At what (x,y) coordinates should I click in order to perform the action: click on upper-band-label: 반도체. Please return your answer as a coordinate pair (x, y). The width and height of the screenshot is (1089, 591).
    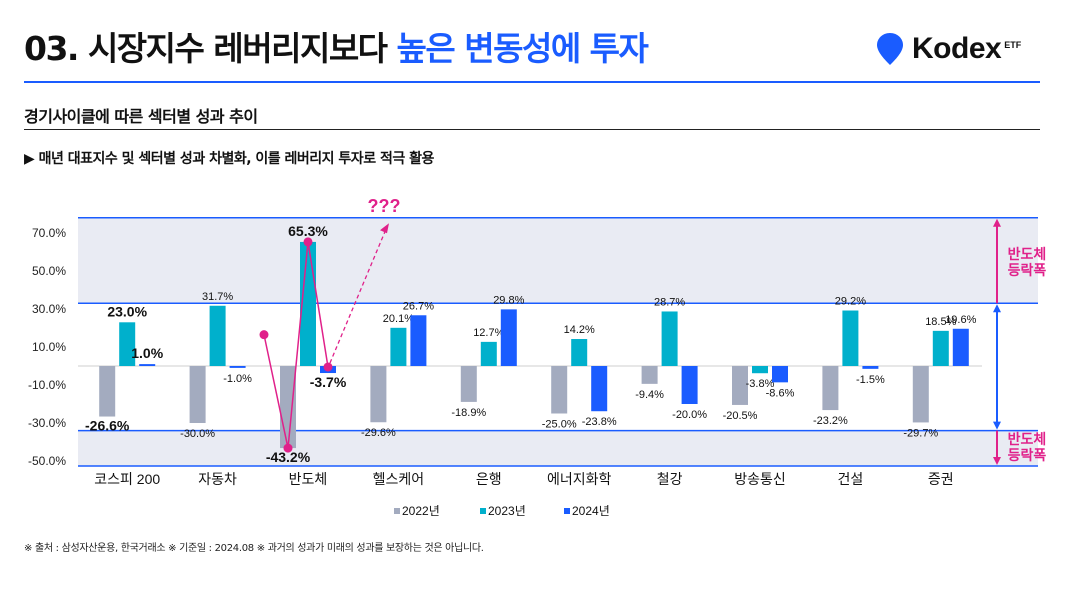
    Looking at the image, I should click on (1027, 254).